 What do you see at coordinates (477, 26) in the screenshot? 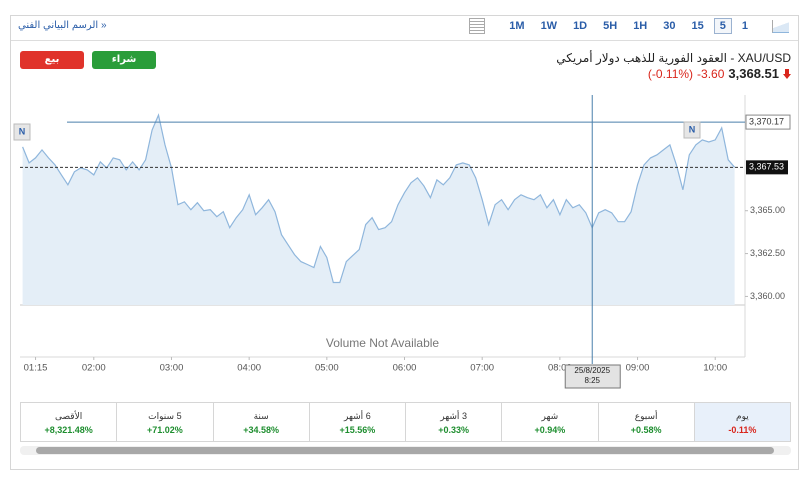
I see `table-icon` at bounding box center [477, 26].